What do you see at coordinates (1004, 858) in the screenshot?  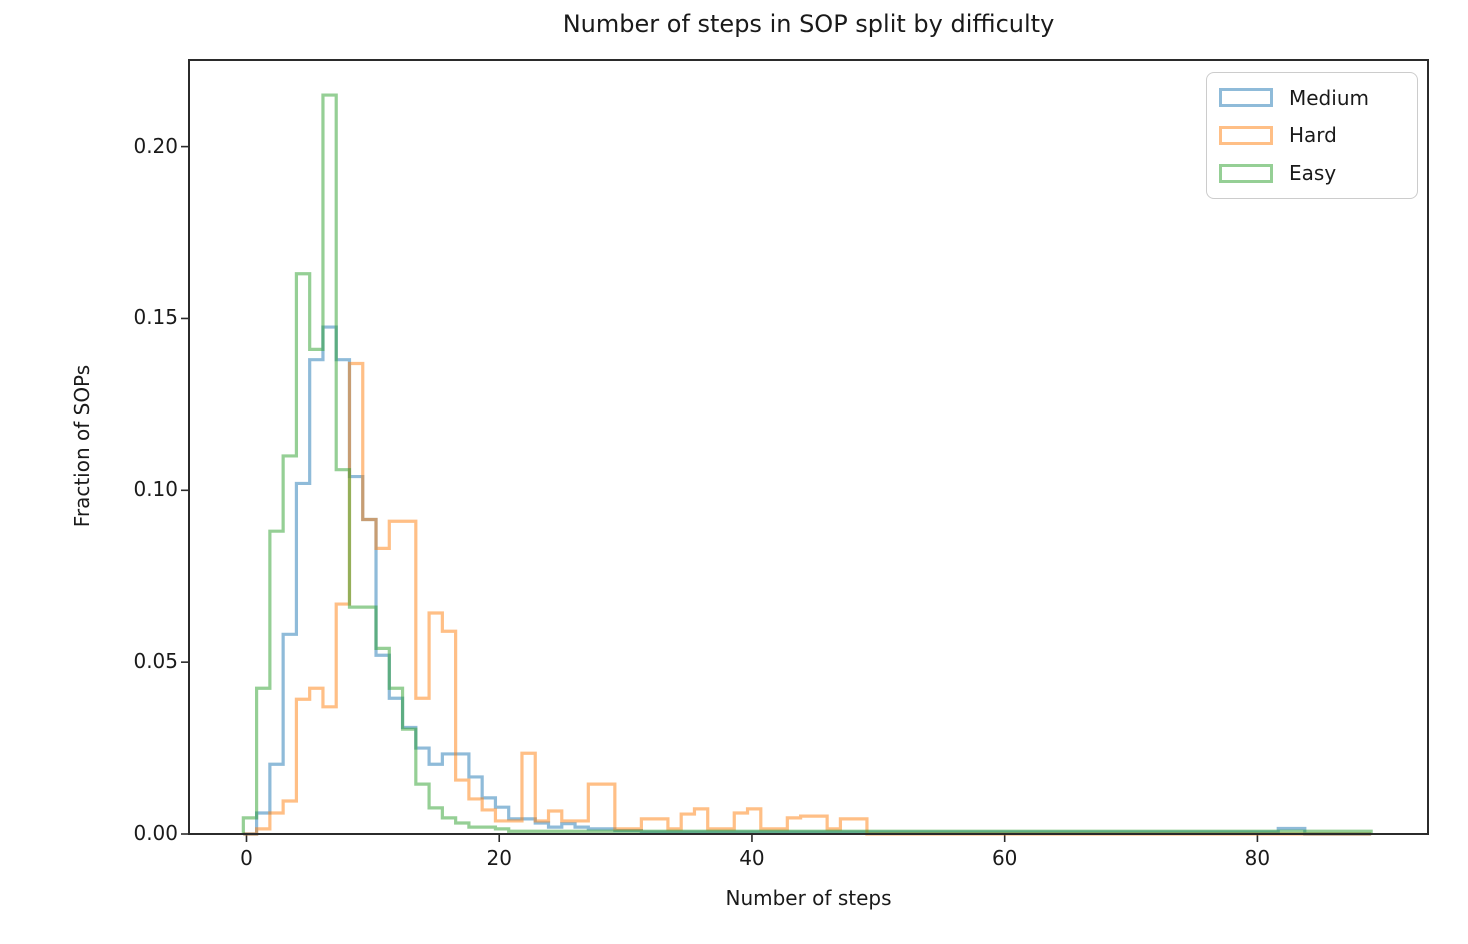 I see `x-tick-label: 60` at bounding box center [1004, 858].